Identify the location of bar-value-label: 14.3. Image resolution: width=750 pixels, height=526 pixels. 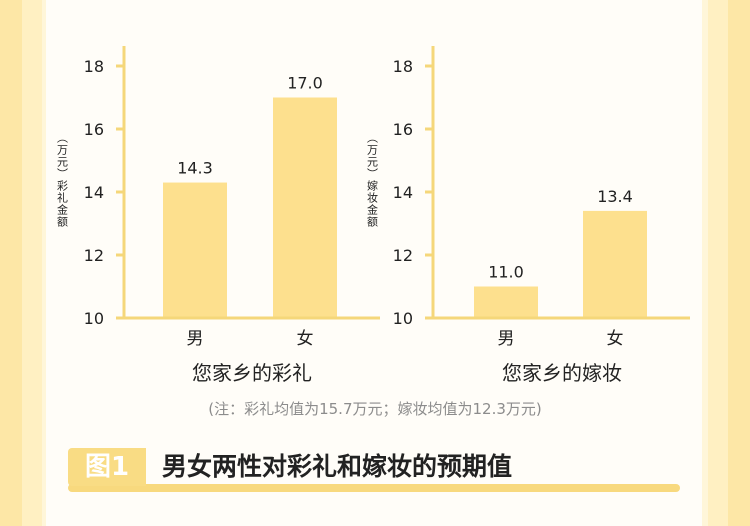
(195, 168).